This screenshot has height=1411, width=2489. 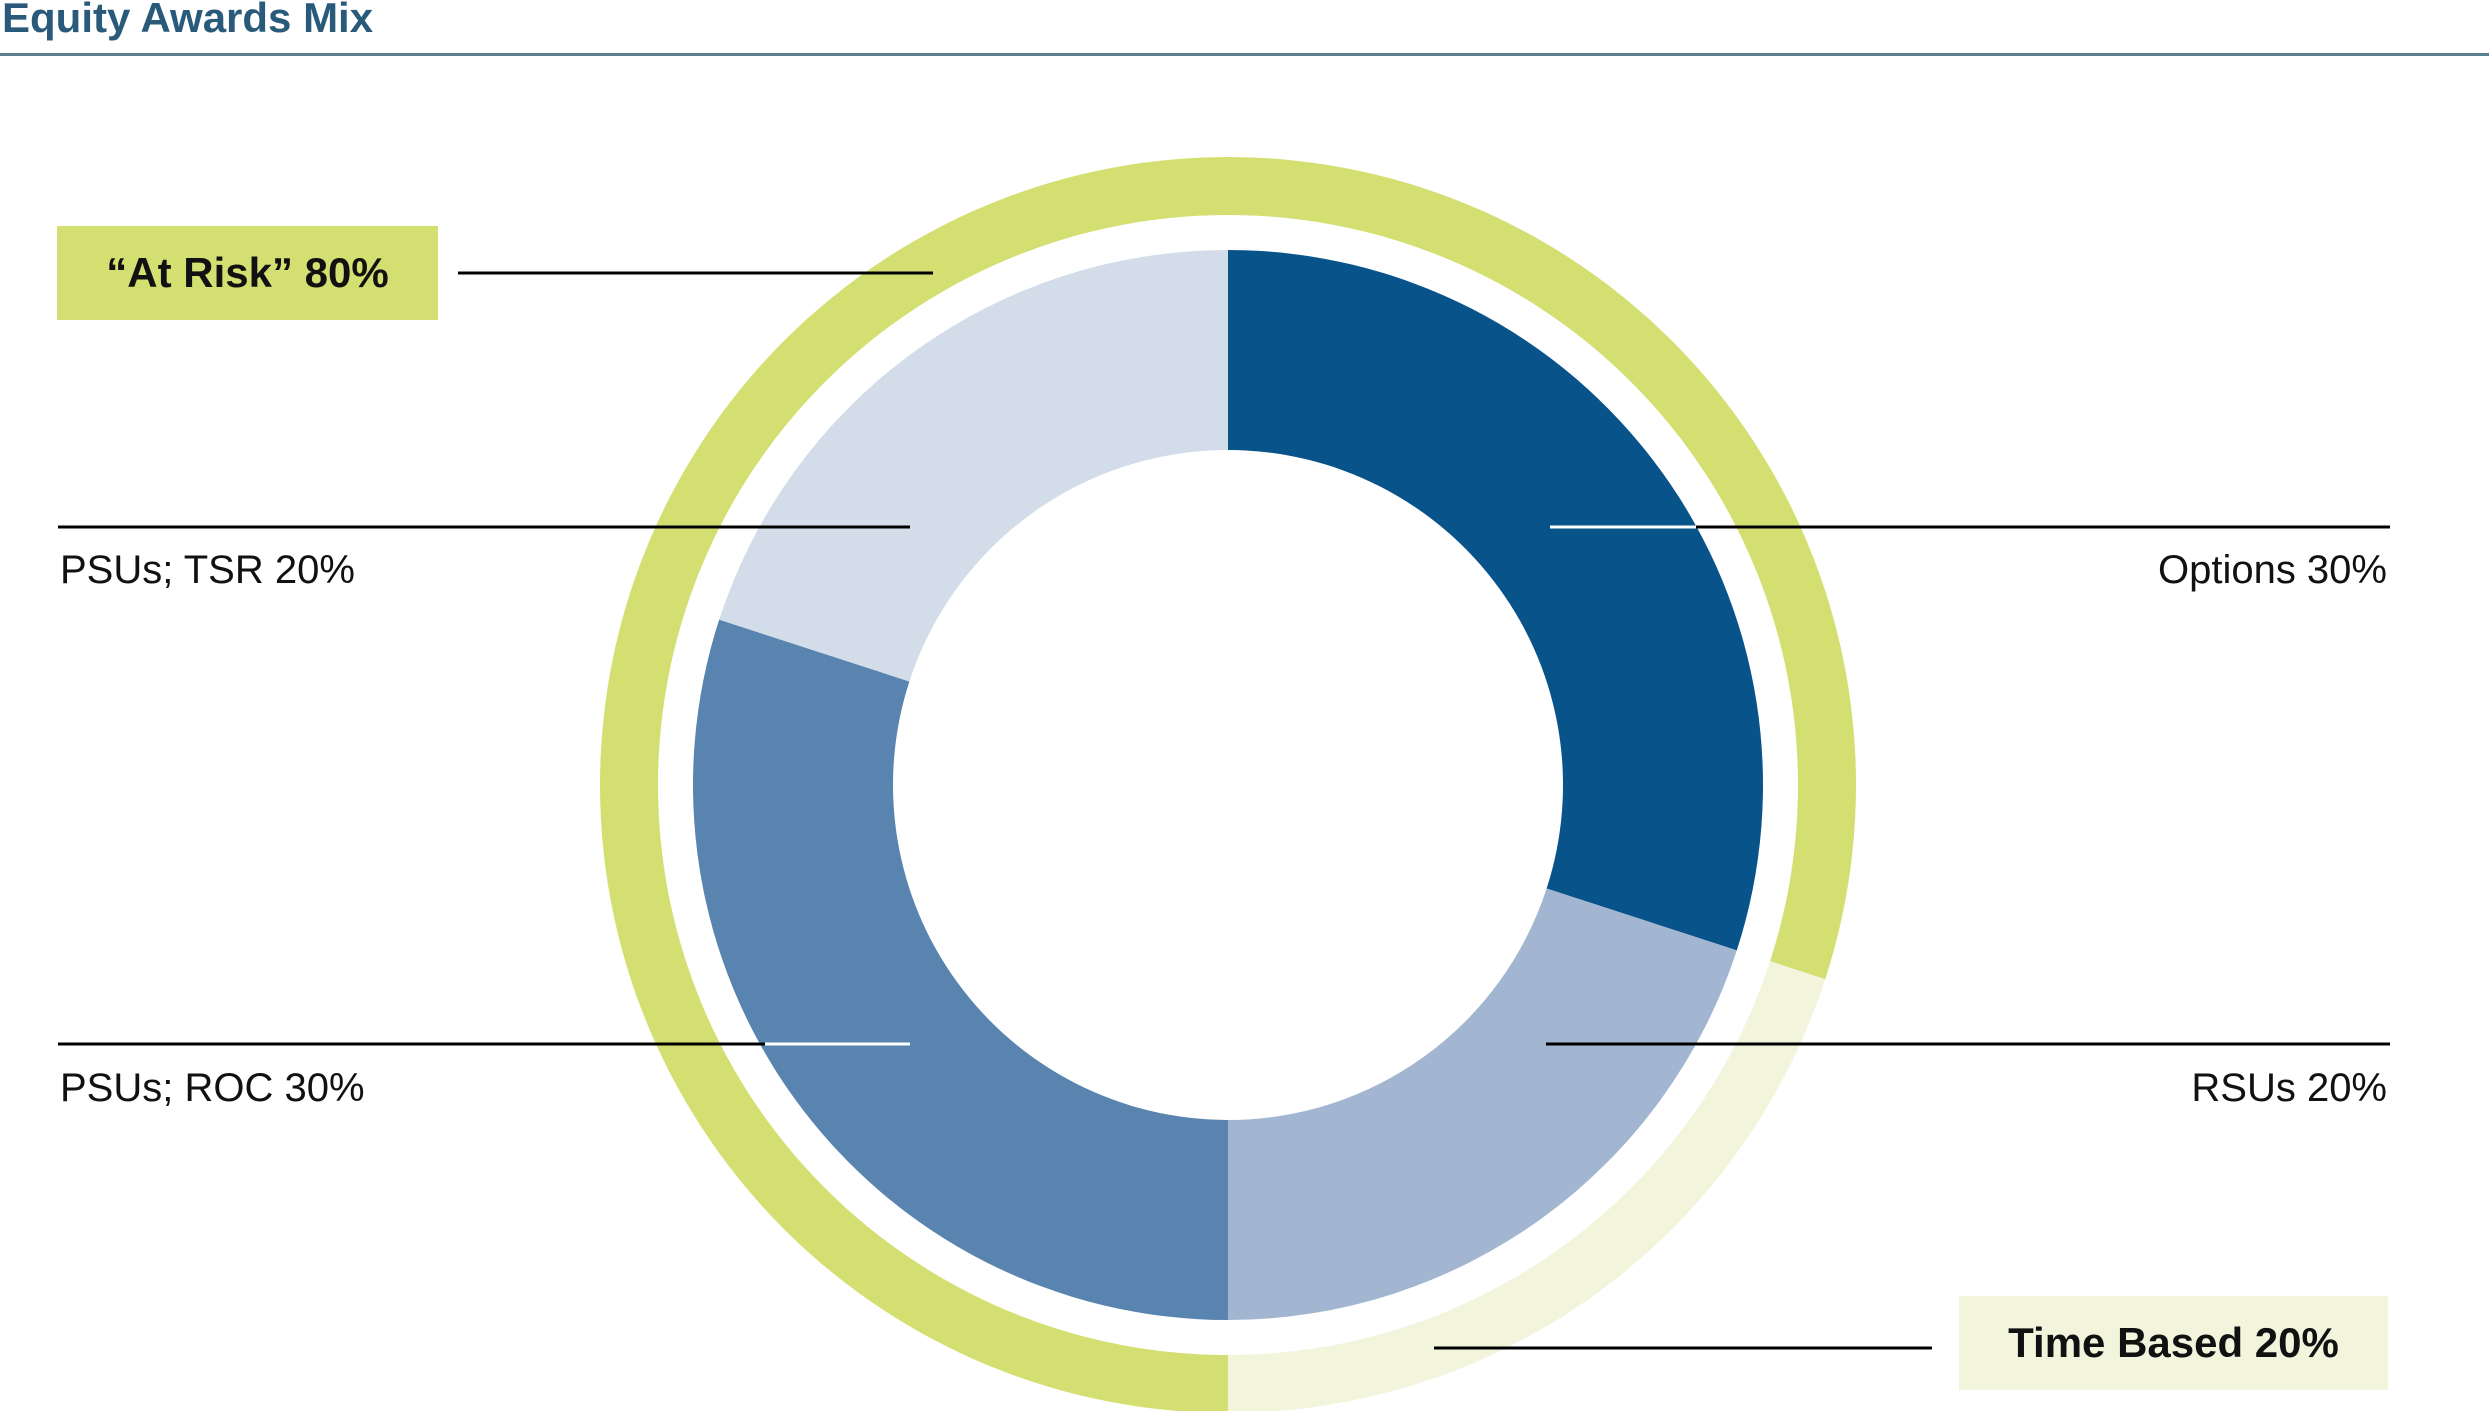 What do you see at coordinates (1495, 600) in the screenshot?
I see `slice-options` at bounding box center [1495, 600].